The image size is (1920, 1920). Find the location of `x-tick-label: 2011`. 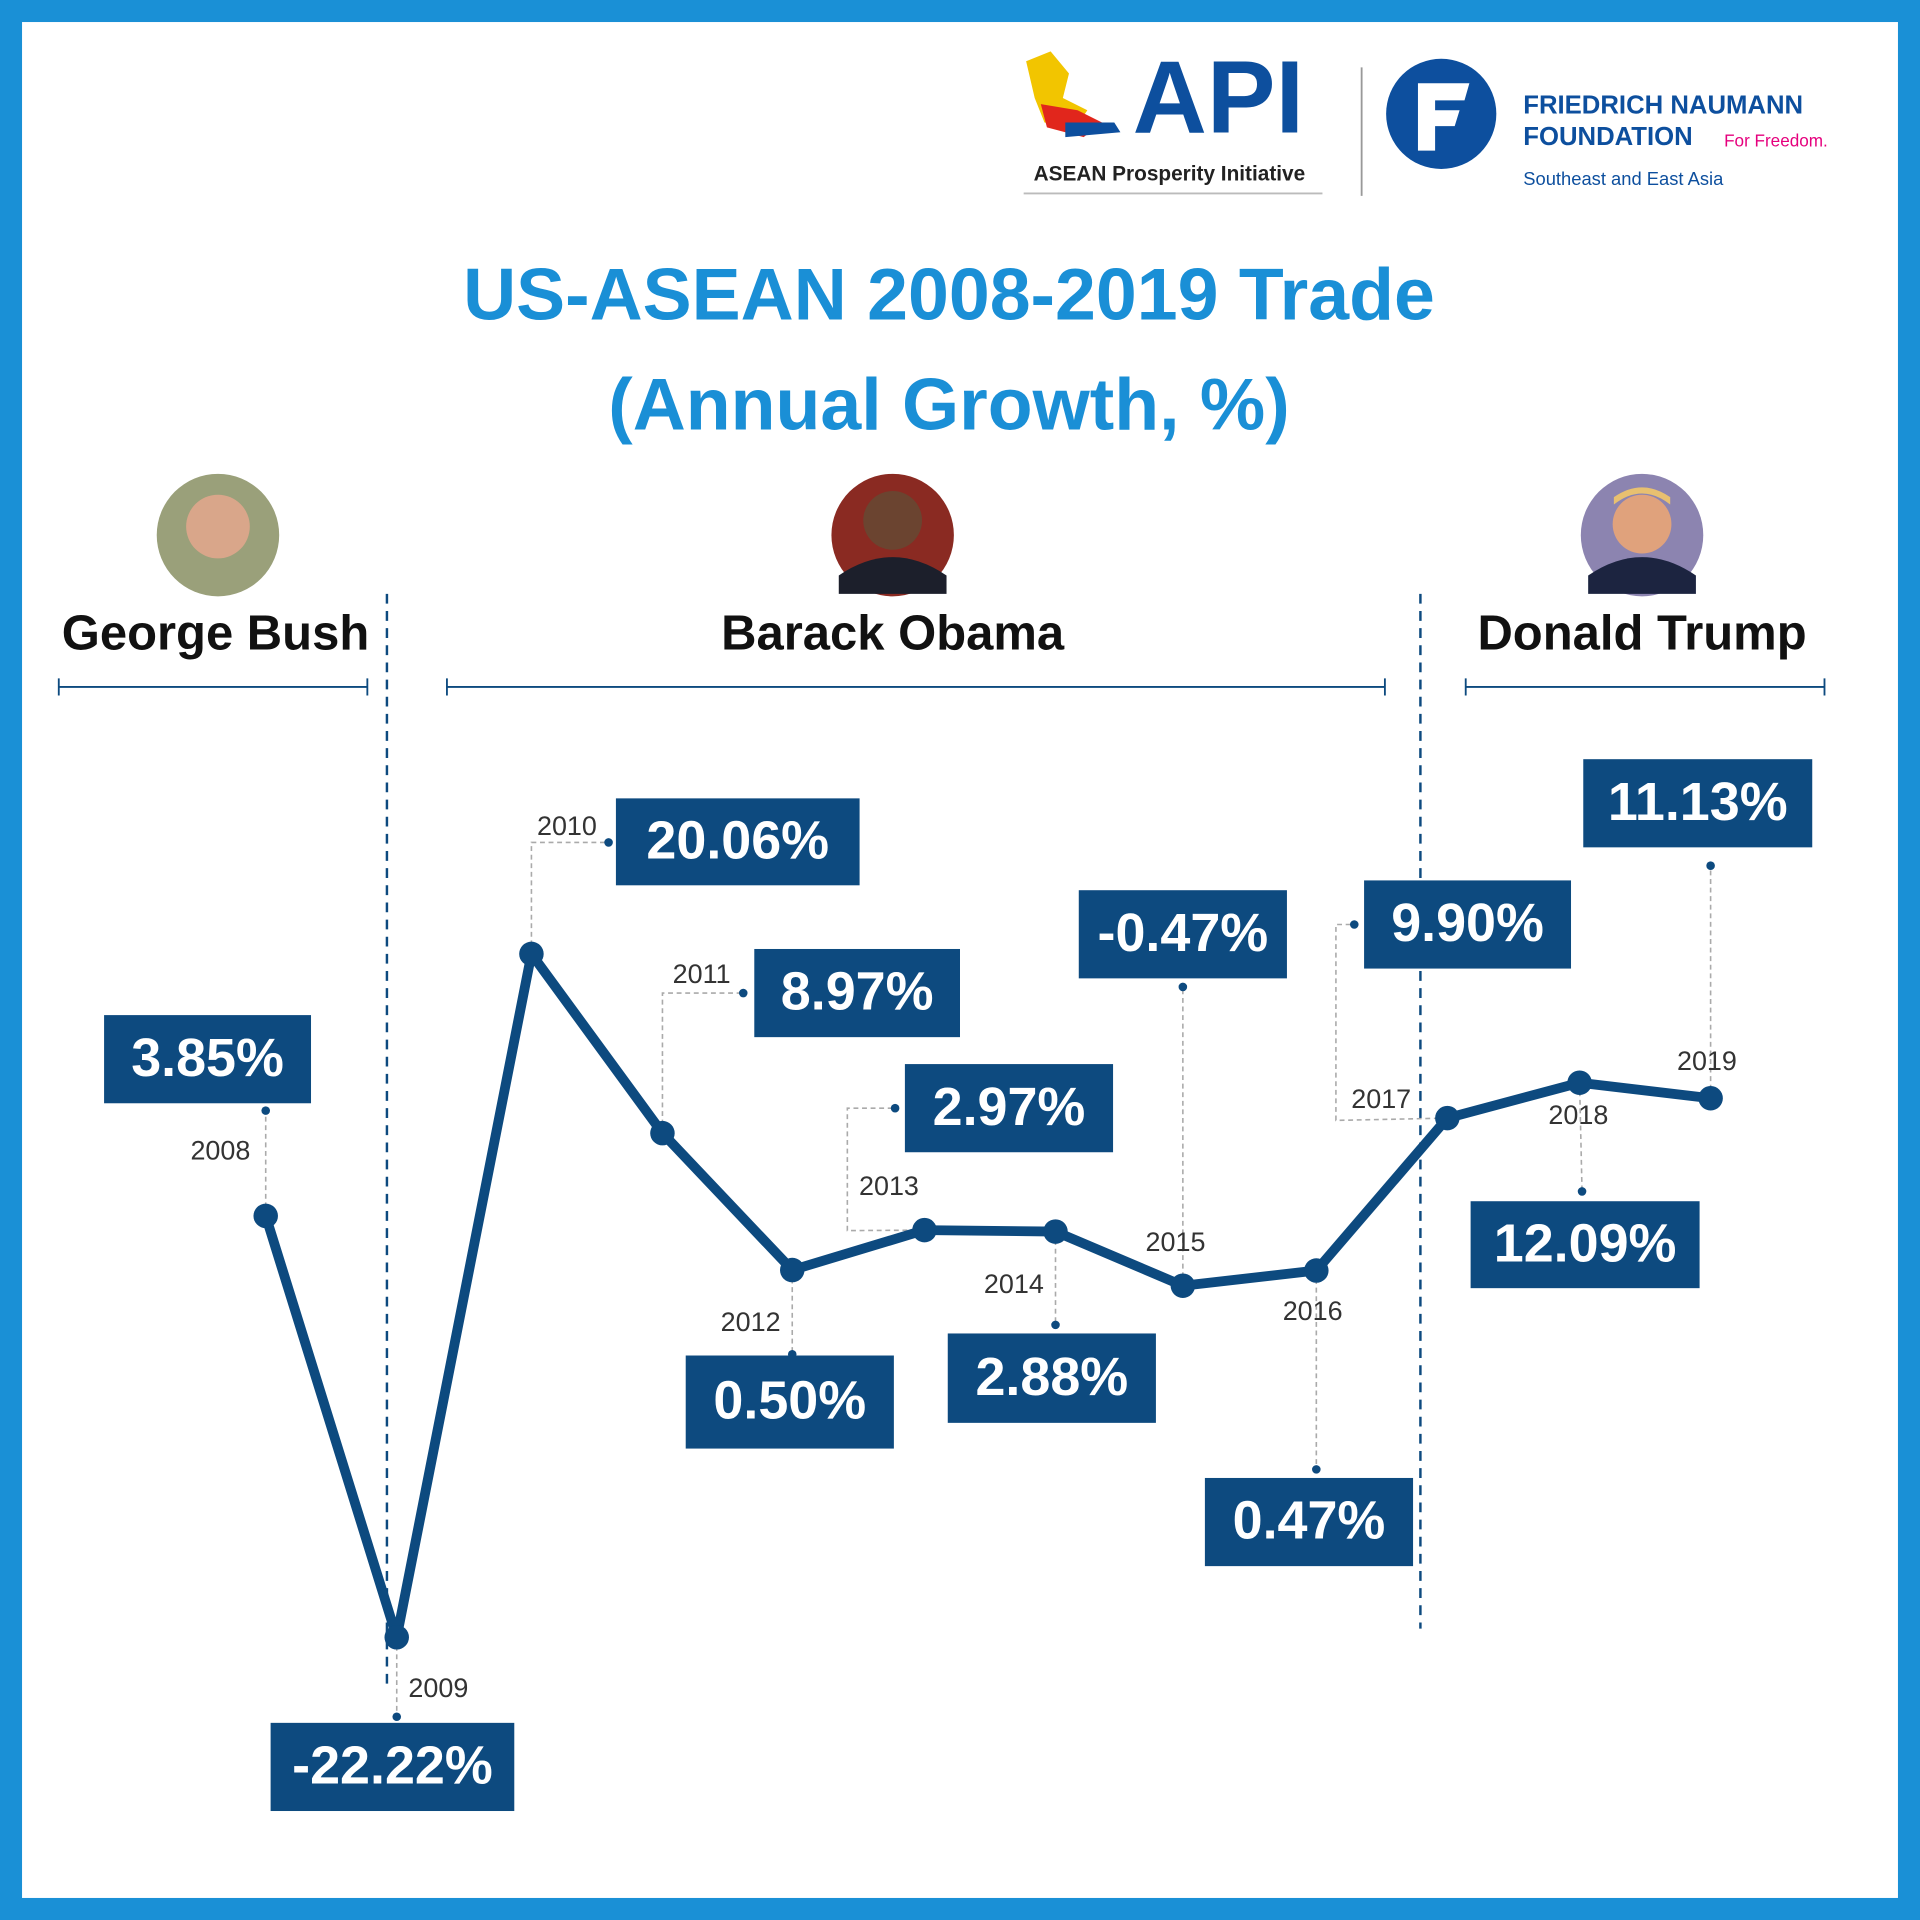

x-tick-label: 2011 is located at coordinates (702, 974).